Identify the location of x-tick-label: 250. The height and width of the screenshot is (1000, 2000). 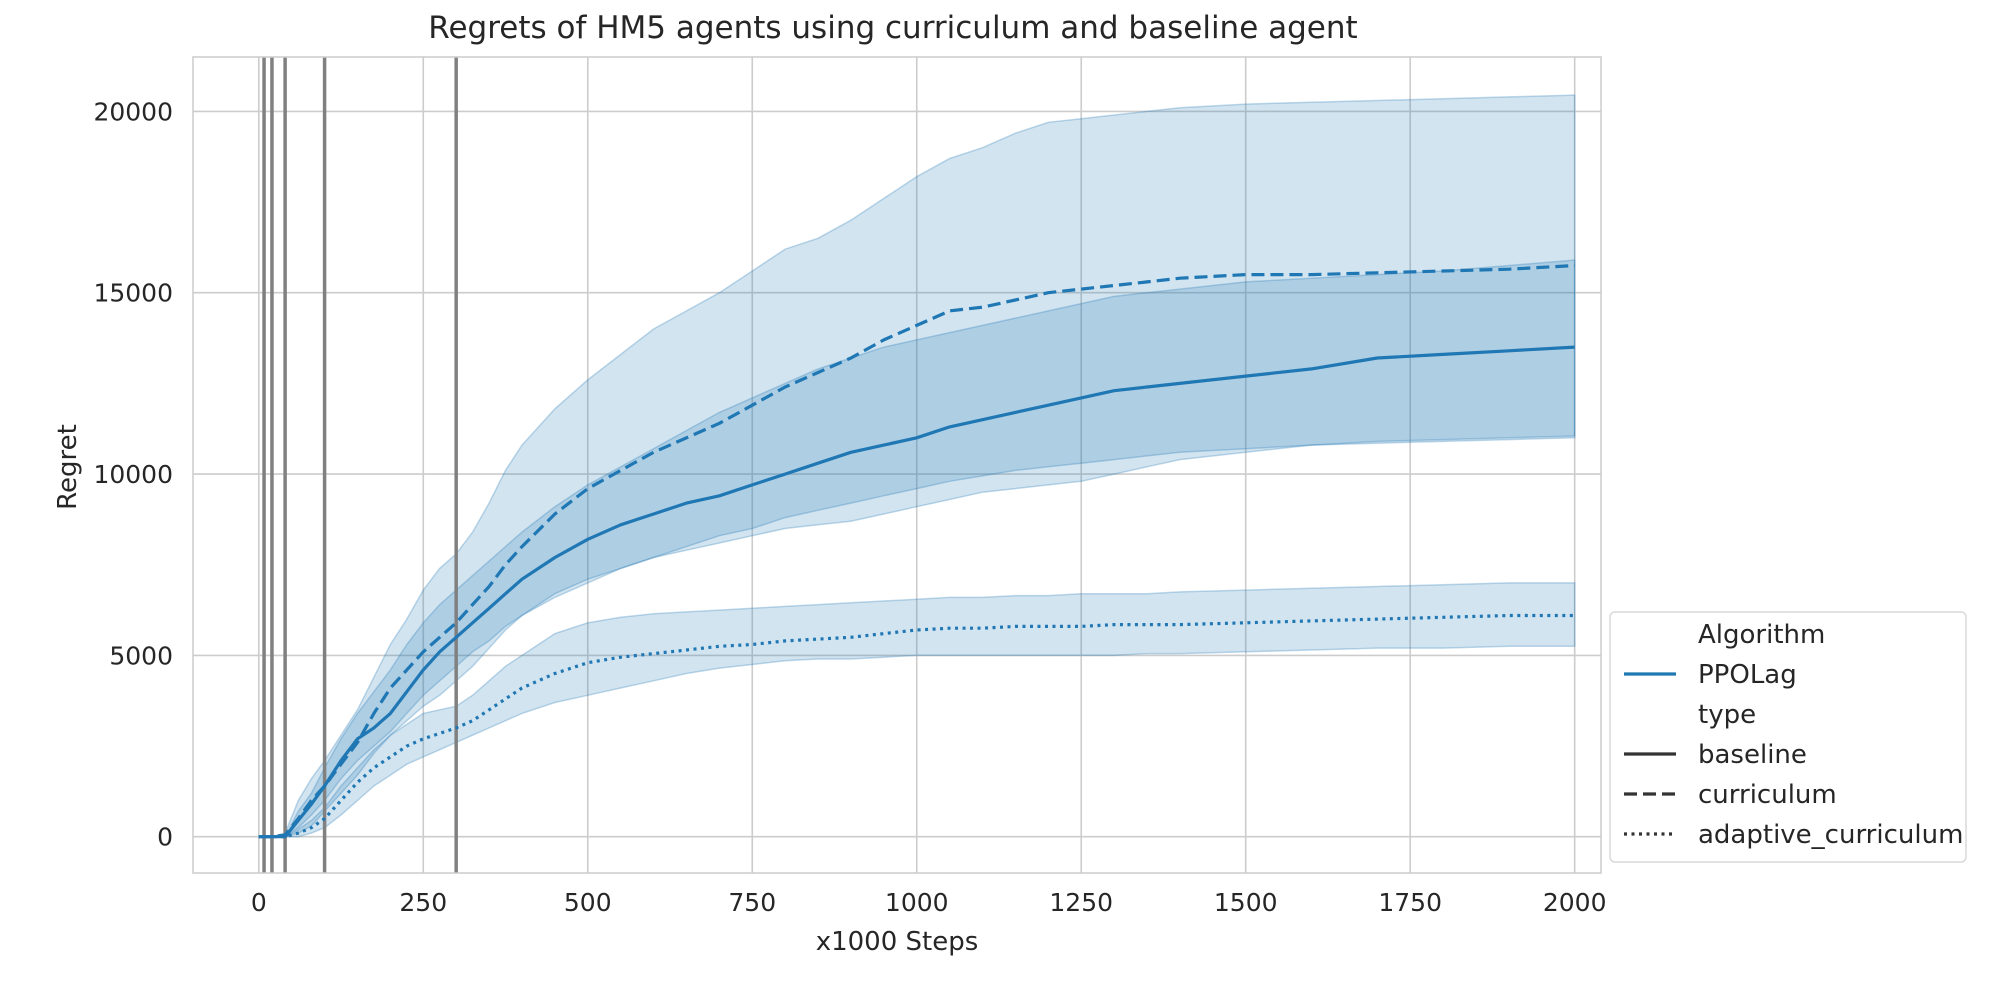
(423, 902).